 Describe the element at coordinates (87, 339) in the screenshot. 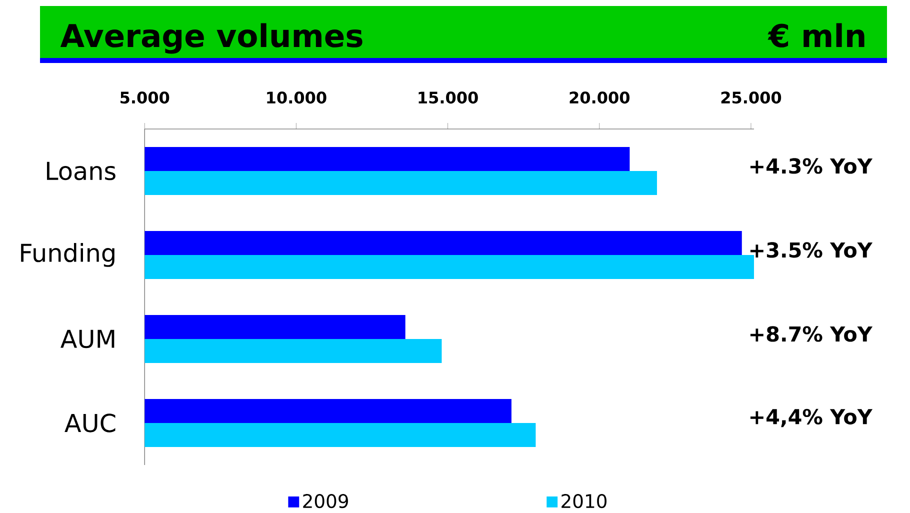

I see `y-tick-label: AUM` at that location.